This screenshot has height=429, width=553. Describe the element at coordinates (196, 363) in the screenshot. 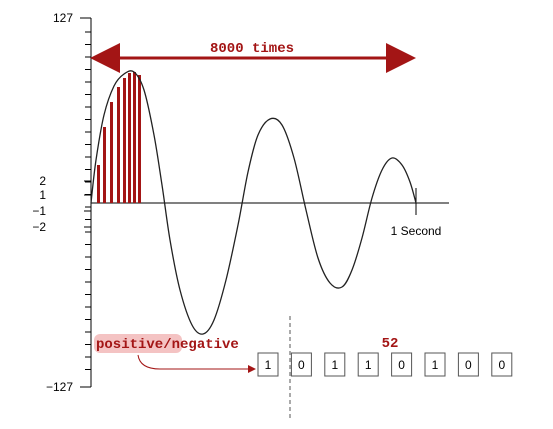

I see `sign-bit-arrow` at that location.